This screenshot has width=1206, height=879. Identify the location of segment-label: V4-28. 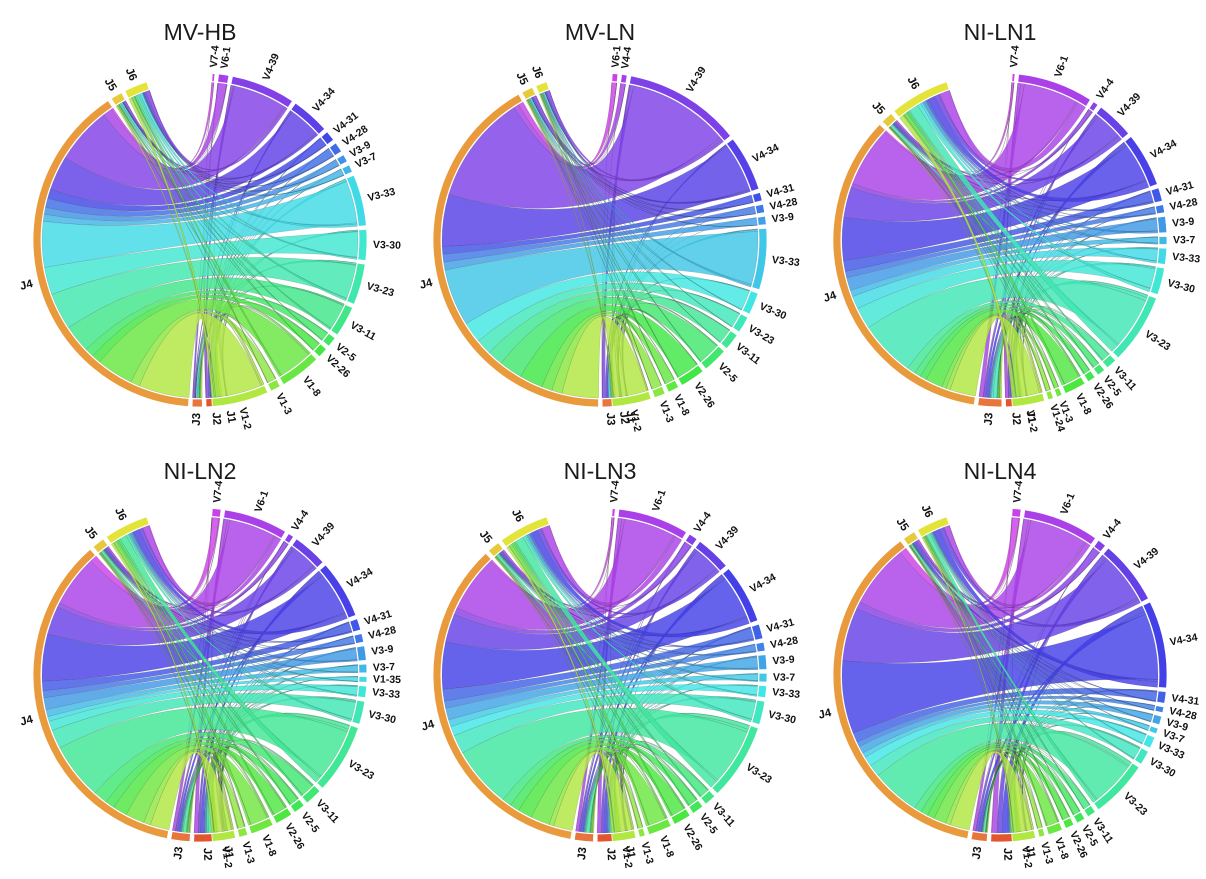
(784, 643).